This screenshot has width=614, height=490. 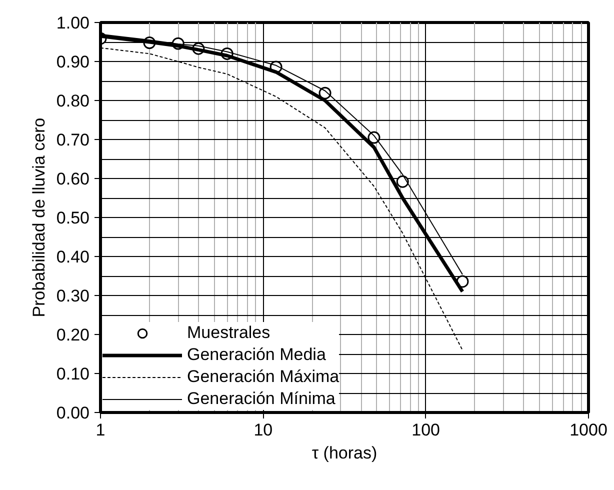 I want to click on y-tick-label: 0.40, so click(x=73, y=257).